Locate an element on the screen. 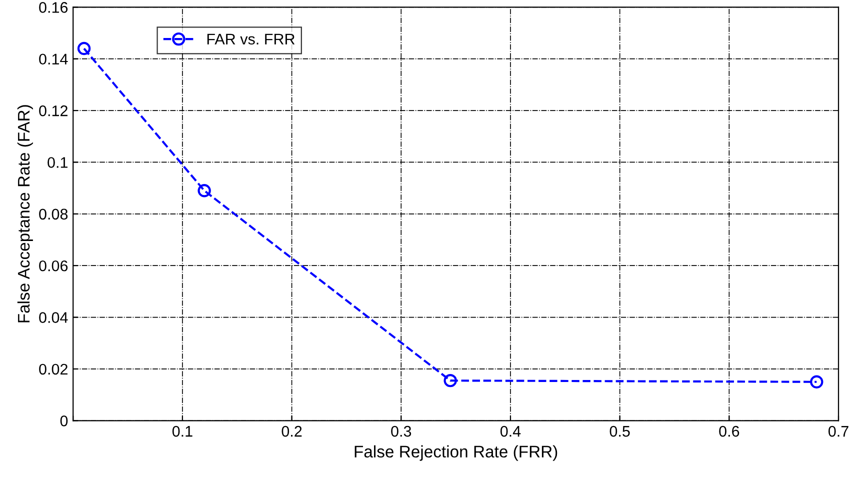 This screenshot has width=860, height=478. y-tick-label: 0.12 is located at coordinates (53, 110).